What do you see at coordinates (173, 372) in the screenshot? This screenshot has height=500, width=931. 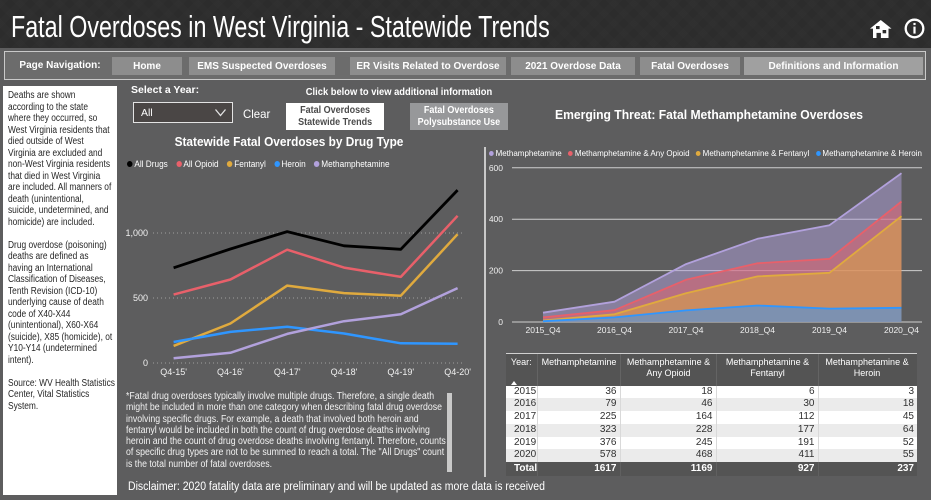 I see `svg-text: Q4-15'` at bounding box center [173, 372].